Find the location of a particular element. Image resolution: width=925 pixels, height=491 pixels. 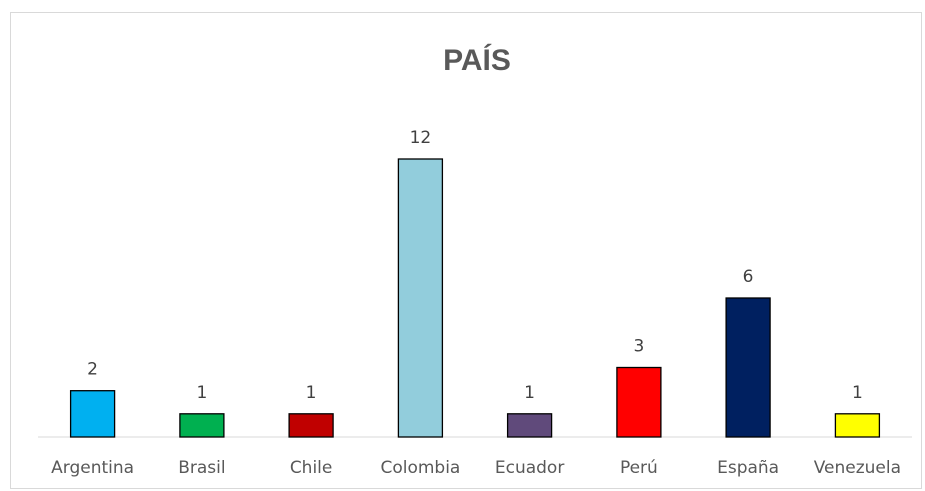

data-label-venezuela: 1 is located at coordinates (857, 393).